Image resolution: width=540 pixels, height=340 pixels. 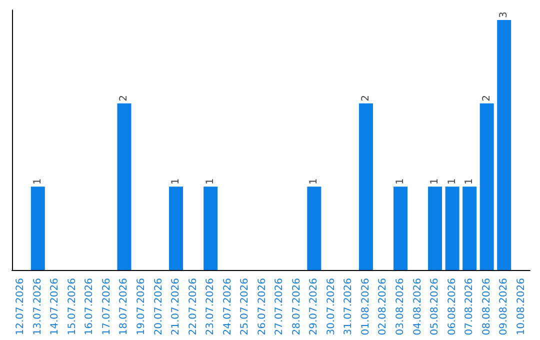 What do you see at coordinates (72, 307) in the screenshot?
I see `x-tick-label: 15.07.2026` at bounding box center [72, 307].